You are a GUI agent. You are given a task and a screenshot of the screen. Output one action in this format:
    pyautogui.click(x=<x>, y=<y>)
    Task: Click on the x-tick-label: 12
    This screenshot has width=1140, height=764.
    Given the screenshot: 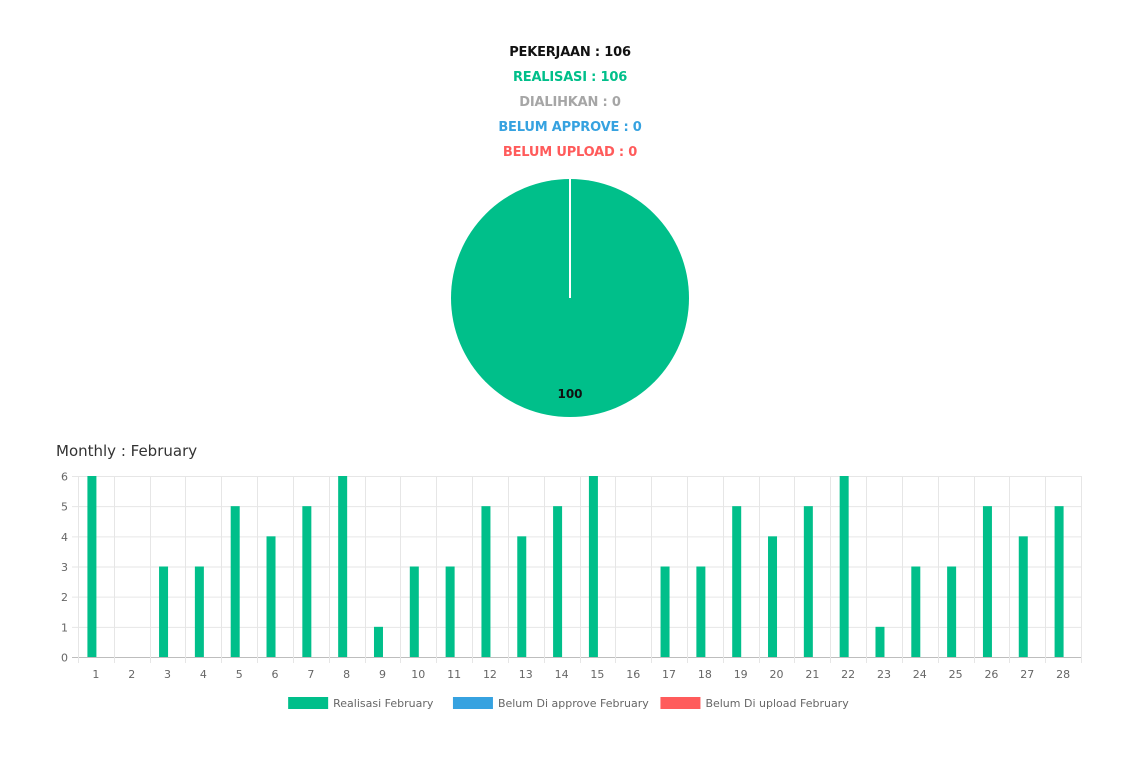 What is the action you would take?
    pyautogui.click(x=490, y=674)
    